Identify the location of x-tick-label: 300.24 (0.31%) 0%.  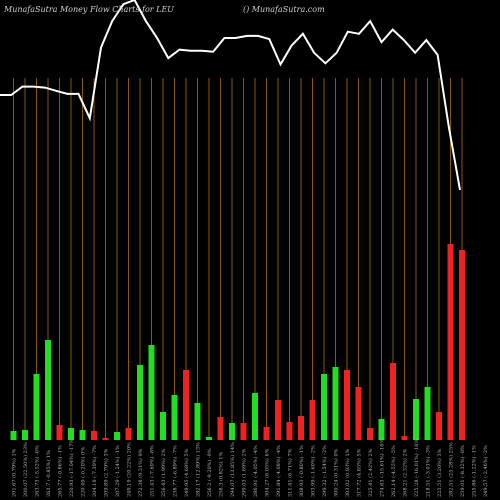
(336, 472).